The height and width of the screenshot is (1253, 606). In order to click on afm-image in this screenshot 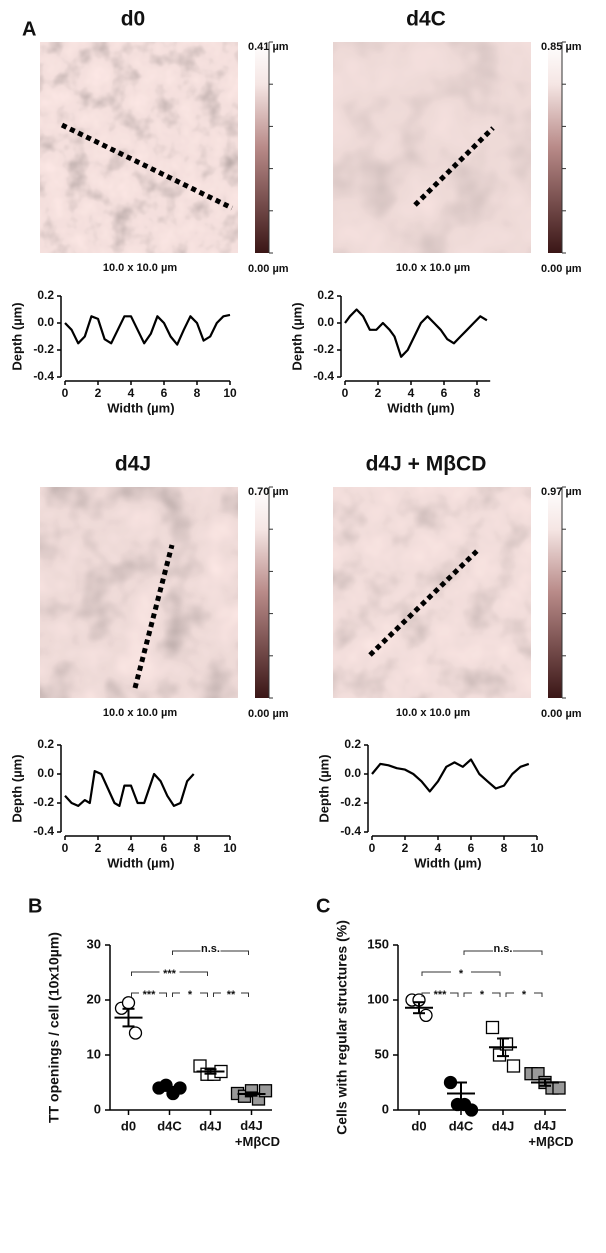, I will do `click(432, 147)`.